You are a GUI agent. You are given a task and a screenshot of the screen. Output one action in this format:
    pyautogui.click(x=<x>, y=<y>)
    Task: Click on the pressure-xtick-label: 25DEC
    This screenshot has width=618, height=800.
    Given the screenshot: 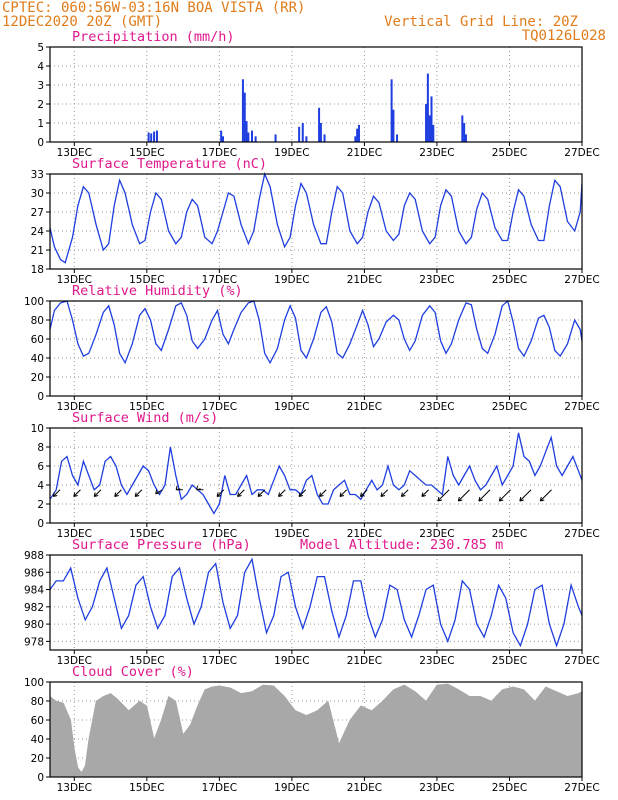 What is the action you would take?
    pyautogui.click(x=509, y=661)
    